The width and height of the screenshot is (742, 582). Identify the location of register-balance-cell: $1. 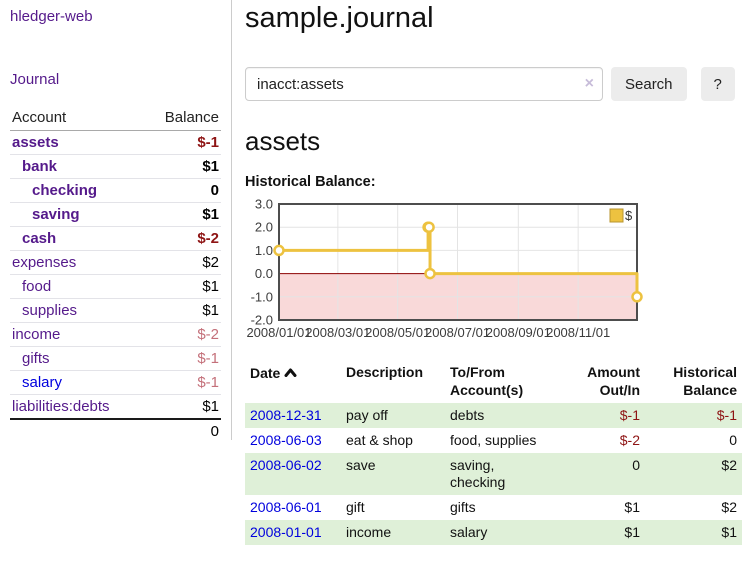
(693, 532).